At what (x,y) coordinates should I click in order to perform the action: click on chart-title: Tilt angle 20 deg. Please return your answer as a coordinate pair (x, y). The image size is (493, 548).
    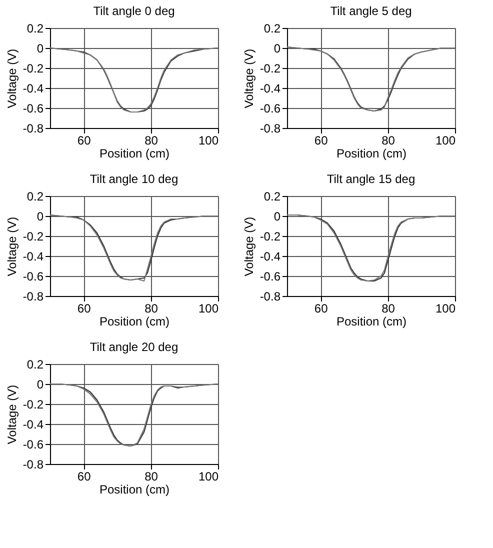
    Looking at the image, I should click on (134, 347).